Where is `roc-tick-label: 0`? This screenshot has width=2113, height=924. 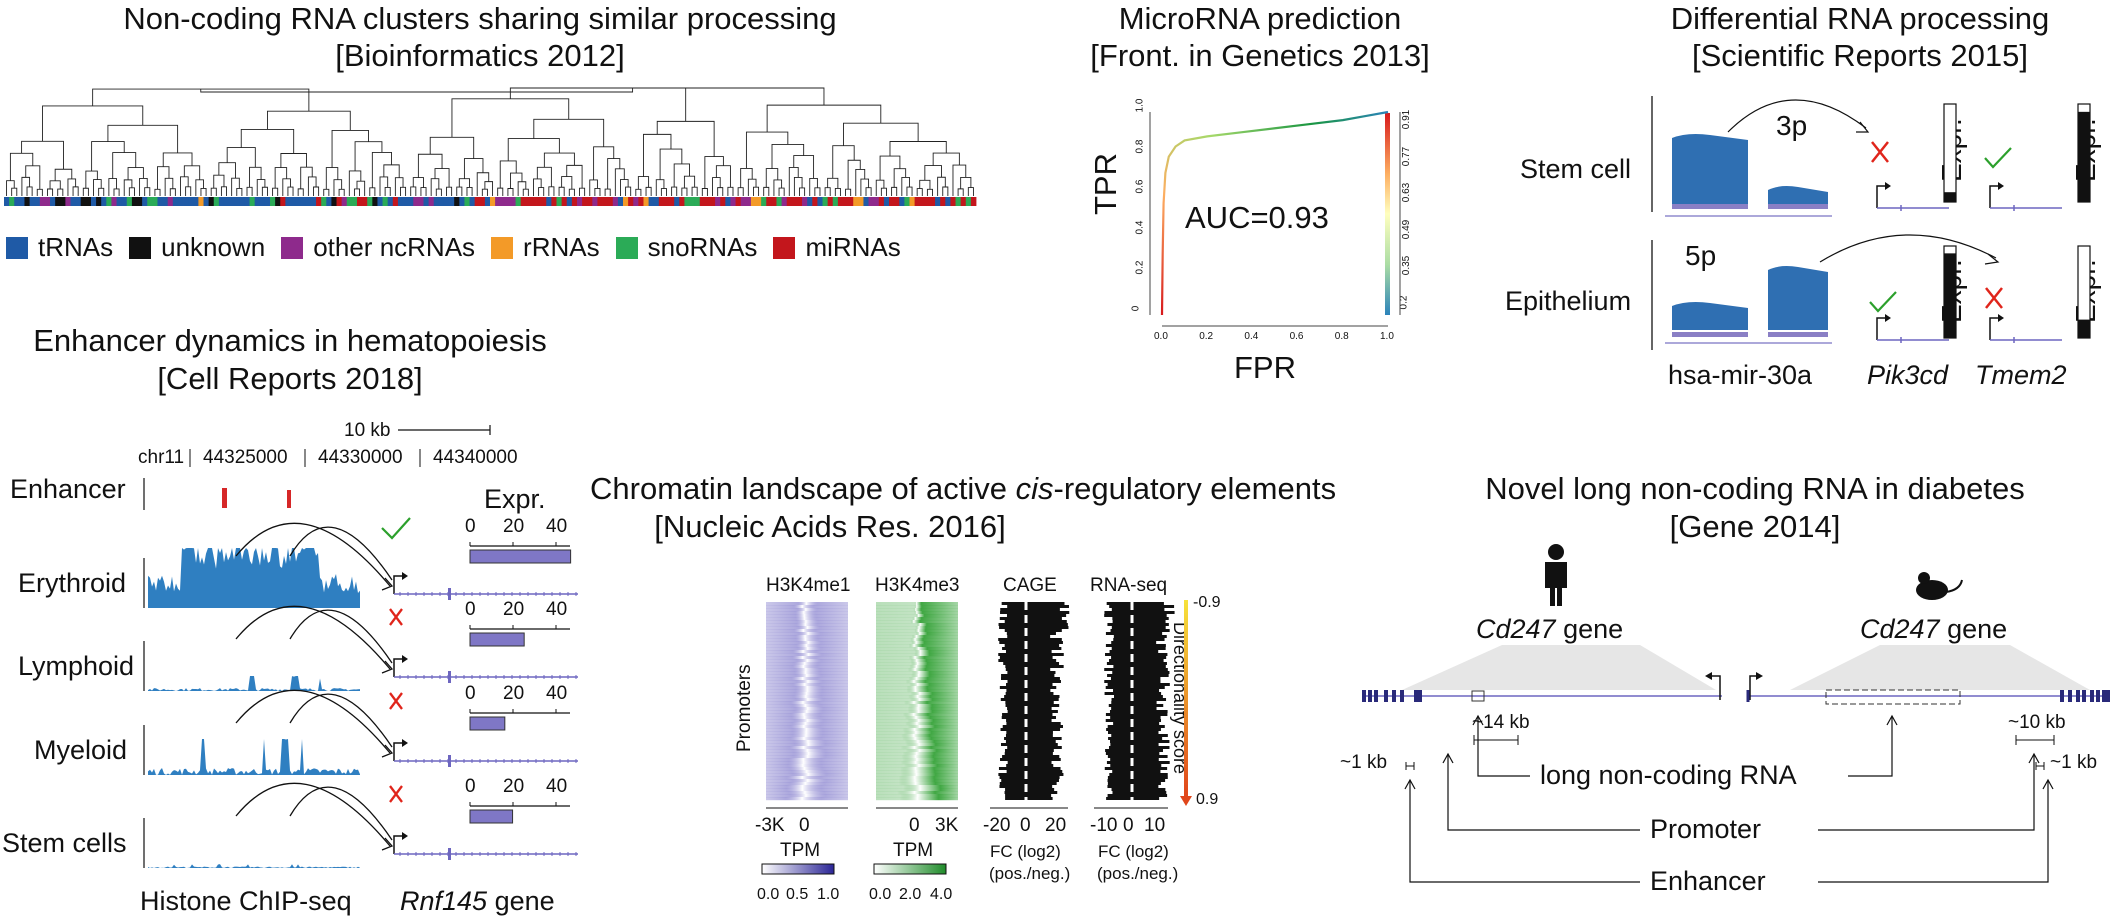
roc-tick-label: 0 is located at coordinates (1136, 308).